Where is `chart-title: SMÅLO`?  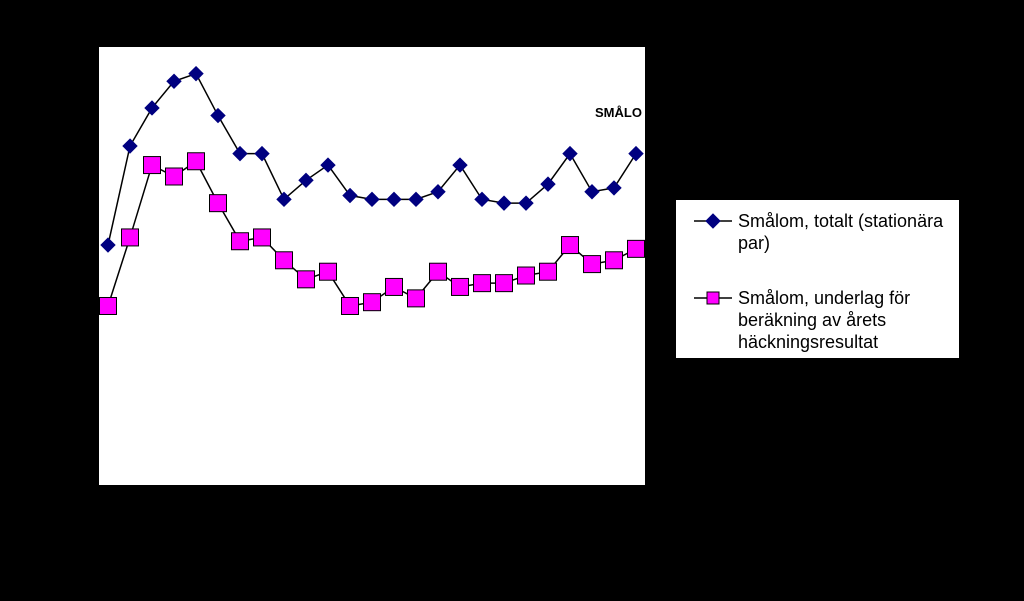 chart-title: SMÅLO is located at coordinates (618, 112).